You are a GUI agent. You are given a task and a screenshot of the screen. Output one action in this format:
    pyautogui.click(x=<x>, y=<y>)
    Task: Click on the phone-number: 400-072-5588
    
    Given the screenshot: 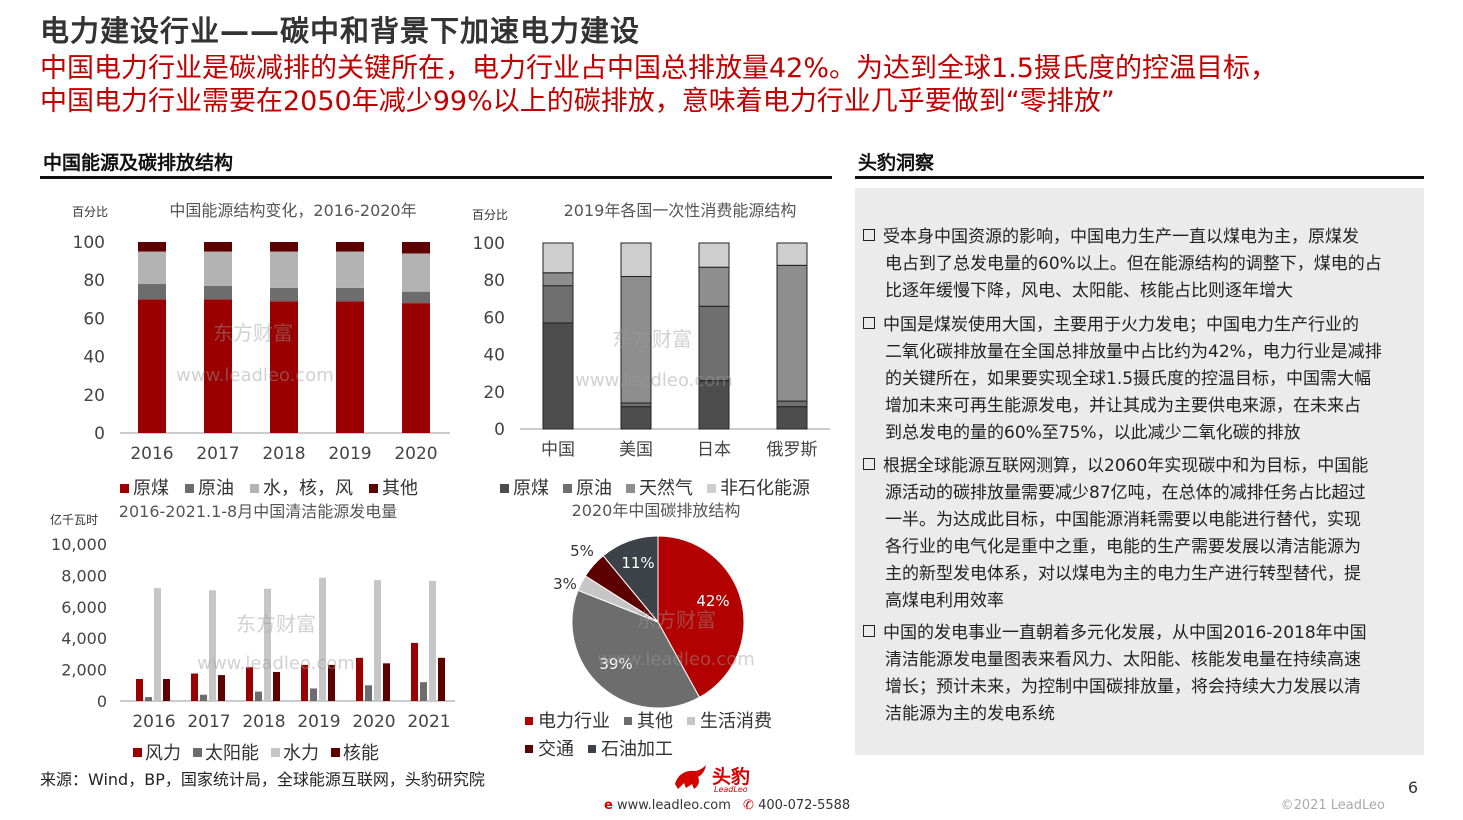 What is the action you would take?
    pyautogui.click(x=804, y=805)
    